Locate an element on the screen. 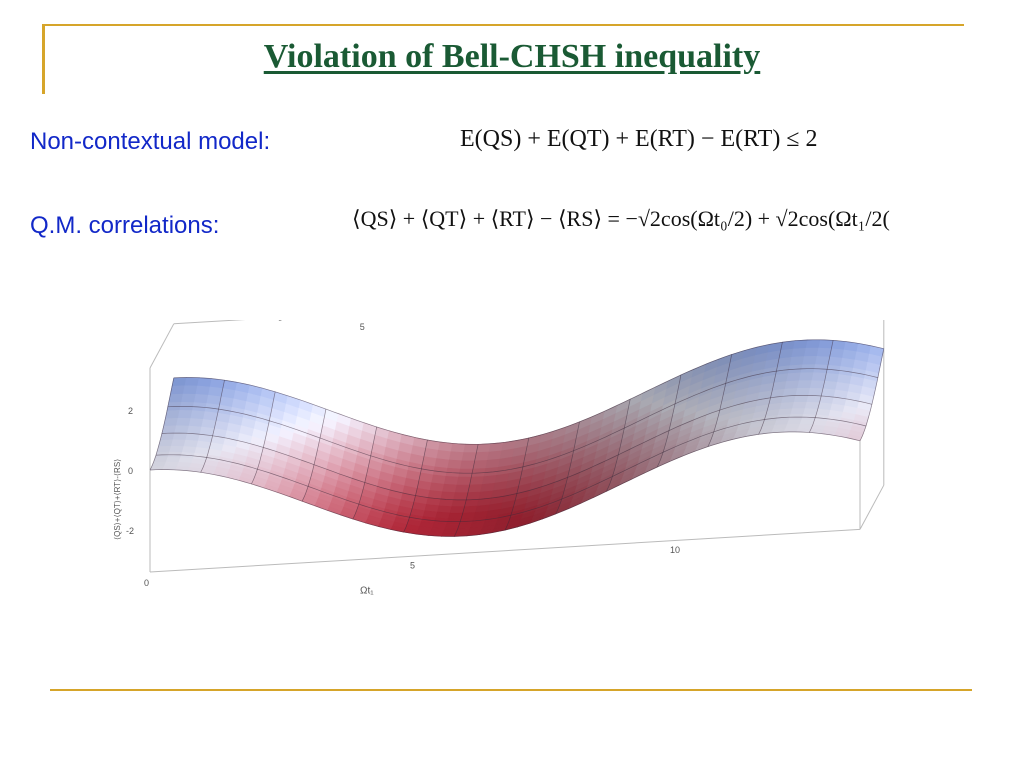 This screenshot has height=768, width=1024. y-tick-label: 5 is located at coordinates (362, 327).